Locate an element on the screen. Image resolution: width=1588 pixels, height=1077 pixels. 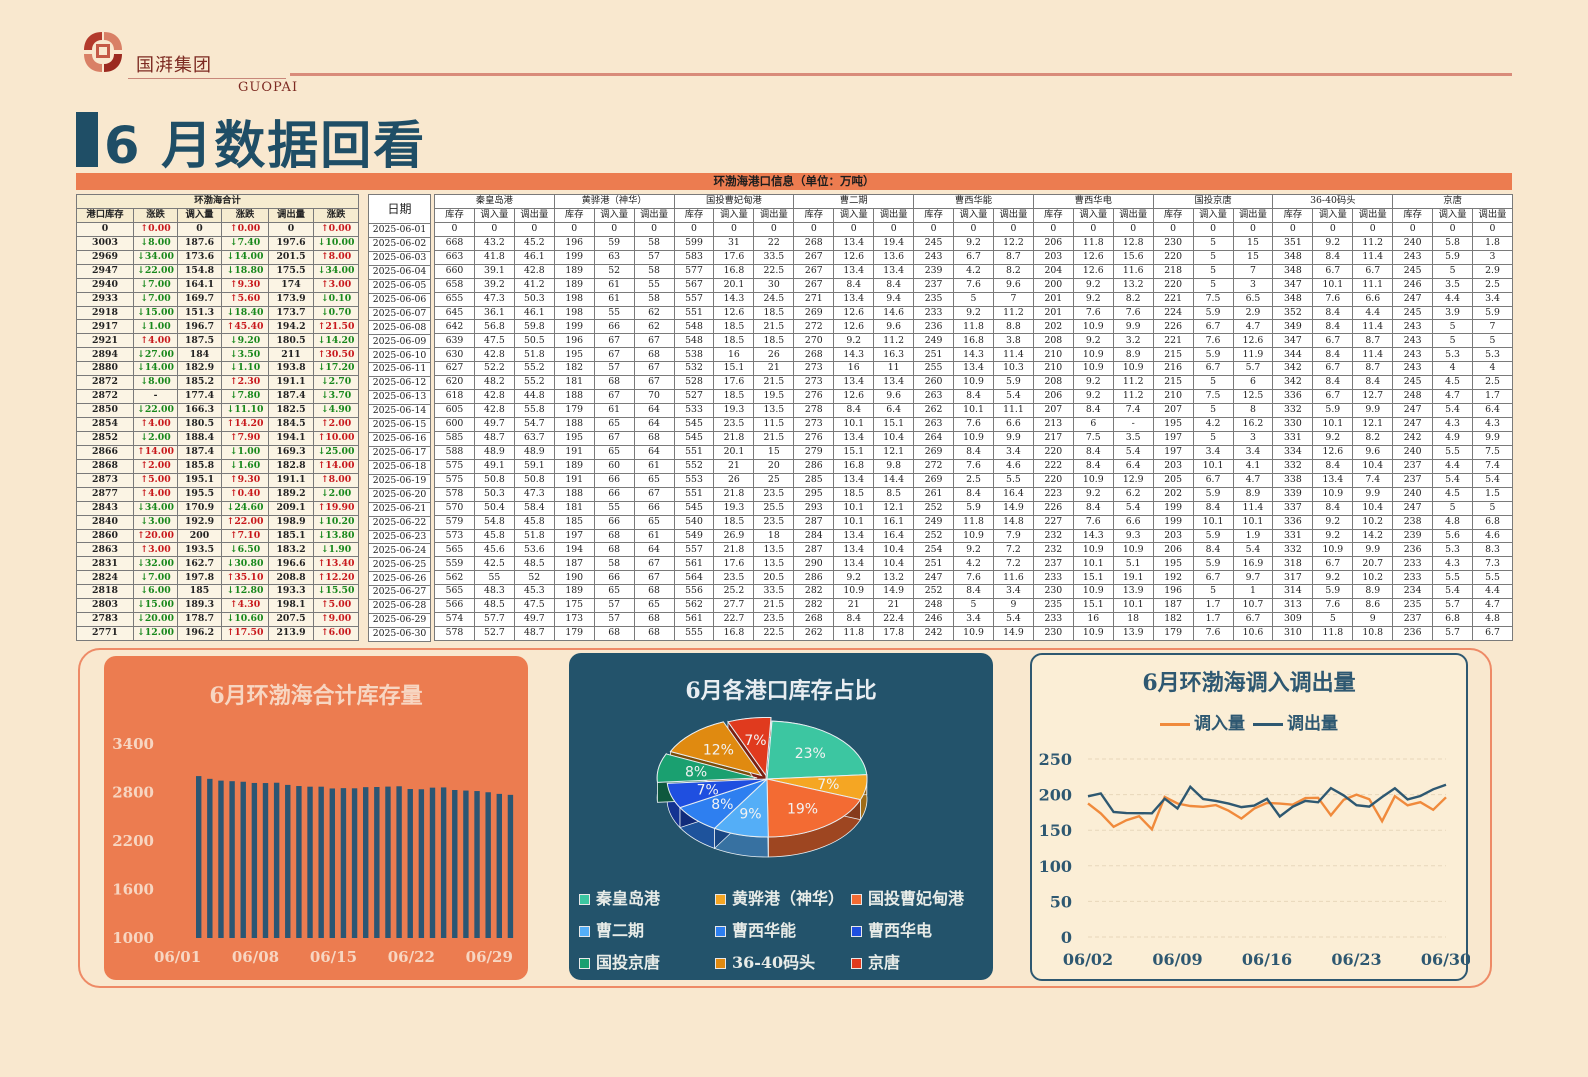
table-row: 2025-06-10 is located at coordinates (399, 356).